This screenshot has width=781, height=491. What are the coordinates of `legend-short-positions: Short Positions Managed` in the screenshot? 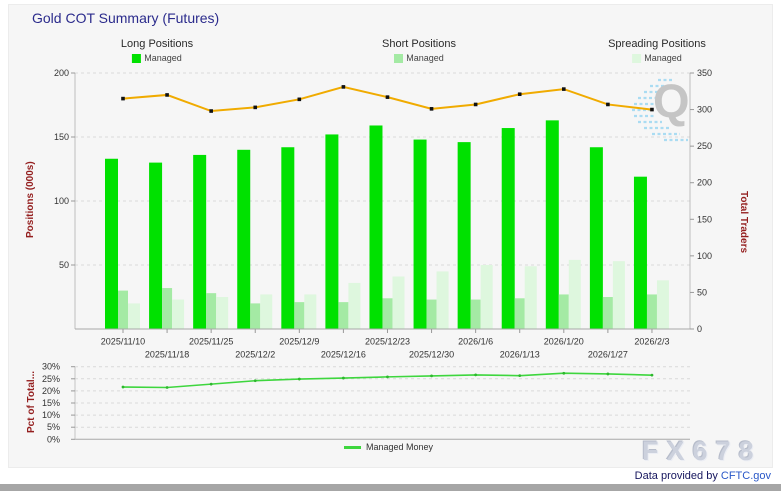 It's located at (419, 50).